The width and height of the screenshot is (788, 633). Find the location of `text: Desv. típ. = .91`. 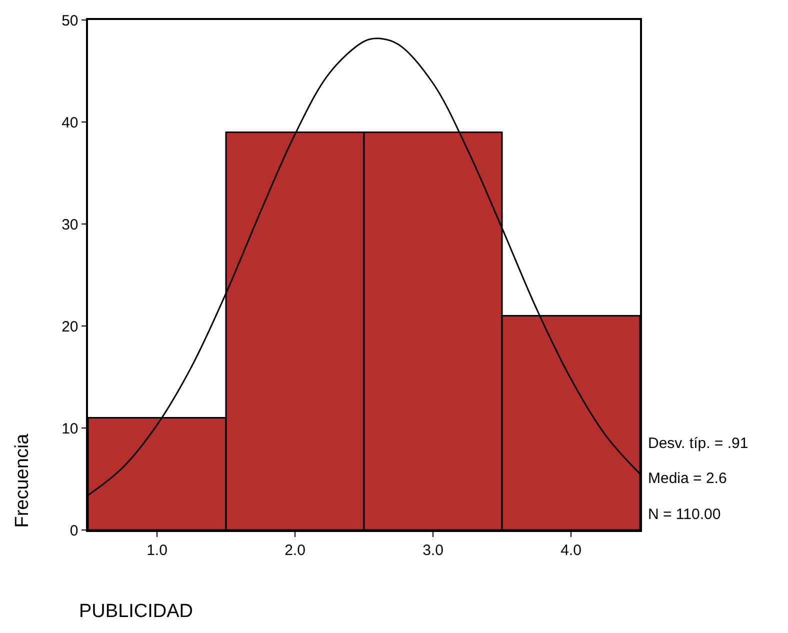

text: Desv. típ. = .91 is located at coordinates (698, 443).